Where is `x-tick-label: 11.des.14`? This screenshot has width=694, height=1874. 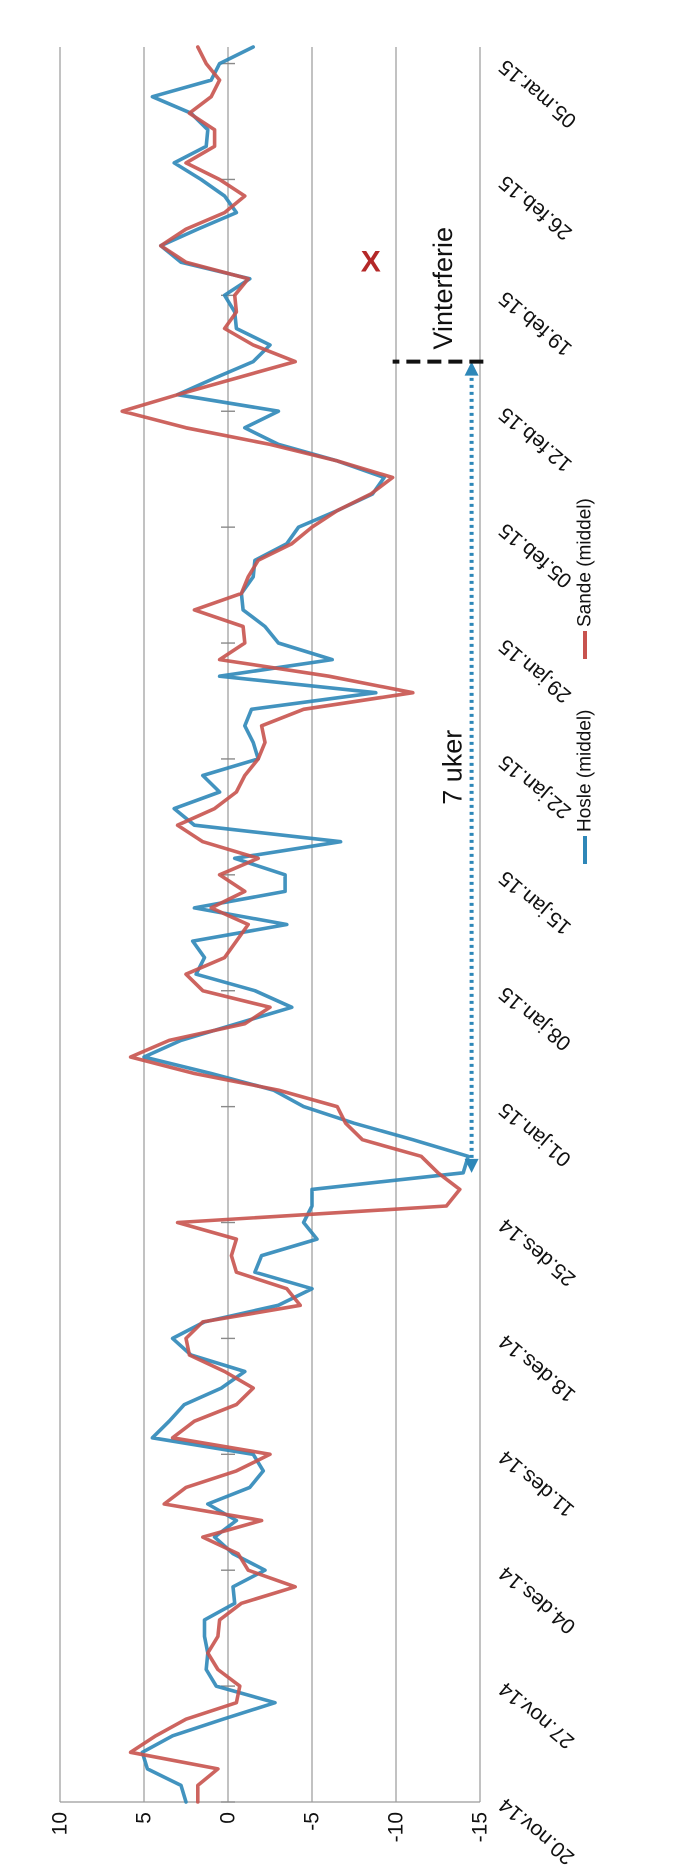
x-tick-label: 11.des.14 is located at coordinates (536, 1483).